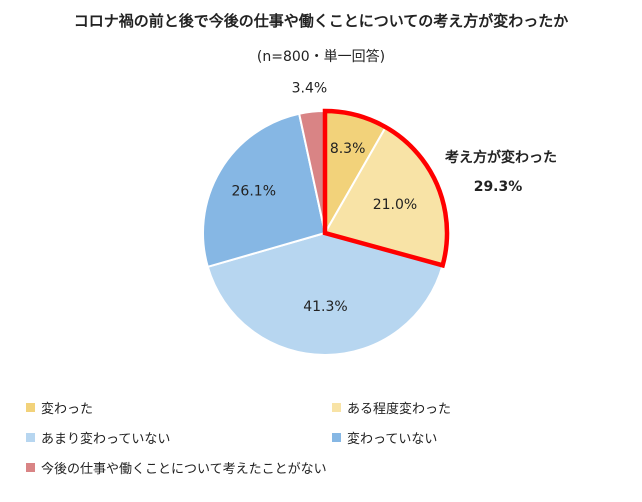 The image size is (642, 502). I want to click on slice-data-label-1: 8.3%, so click(348, 149).